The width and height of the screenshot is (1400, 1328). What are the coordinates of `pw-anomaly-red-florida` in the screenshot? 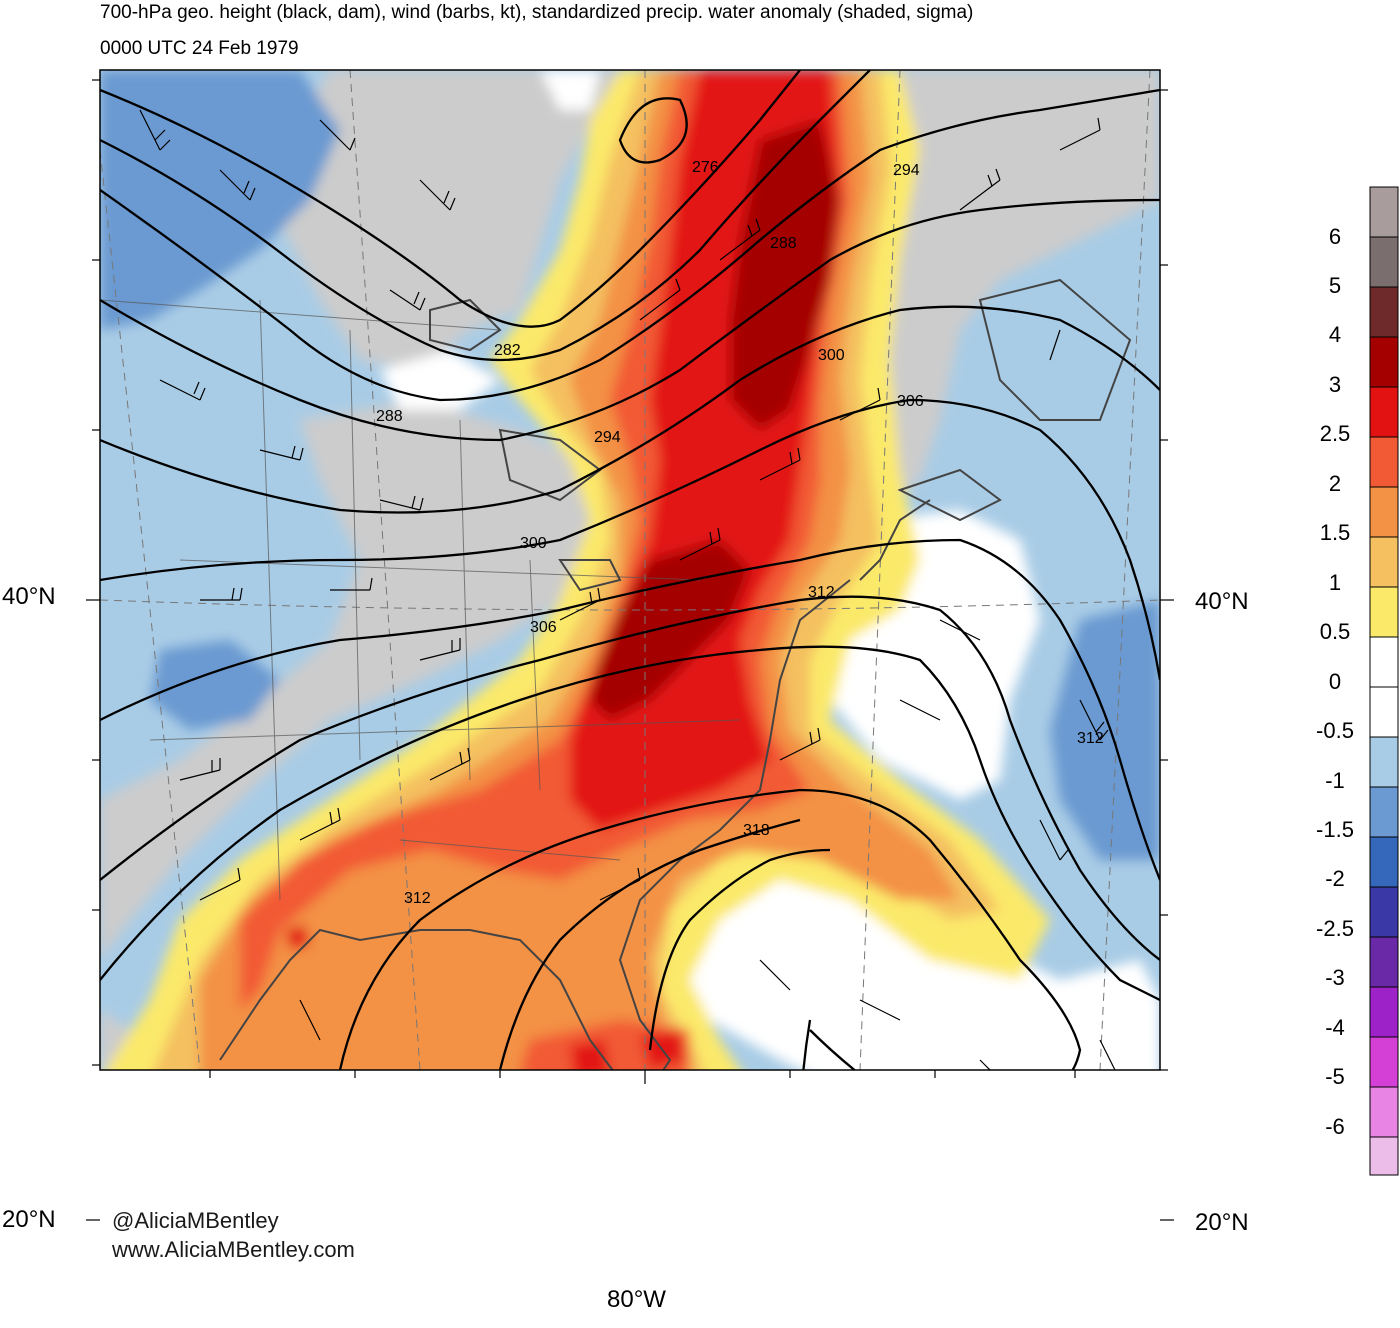 It's located at (627, 1050).